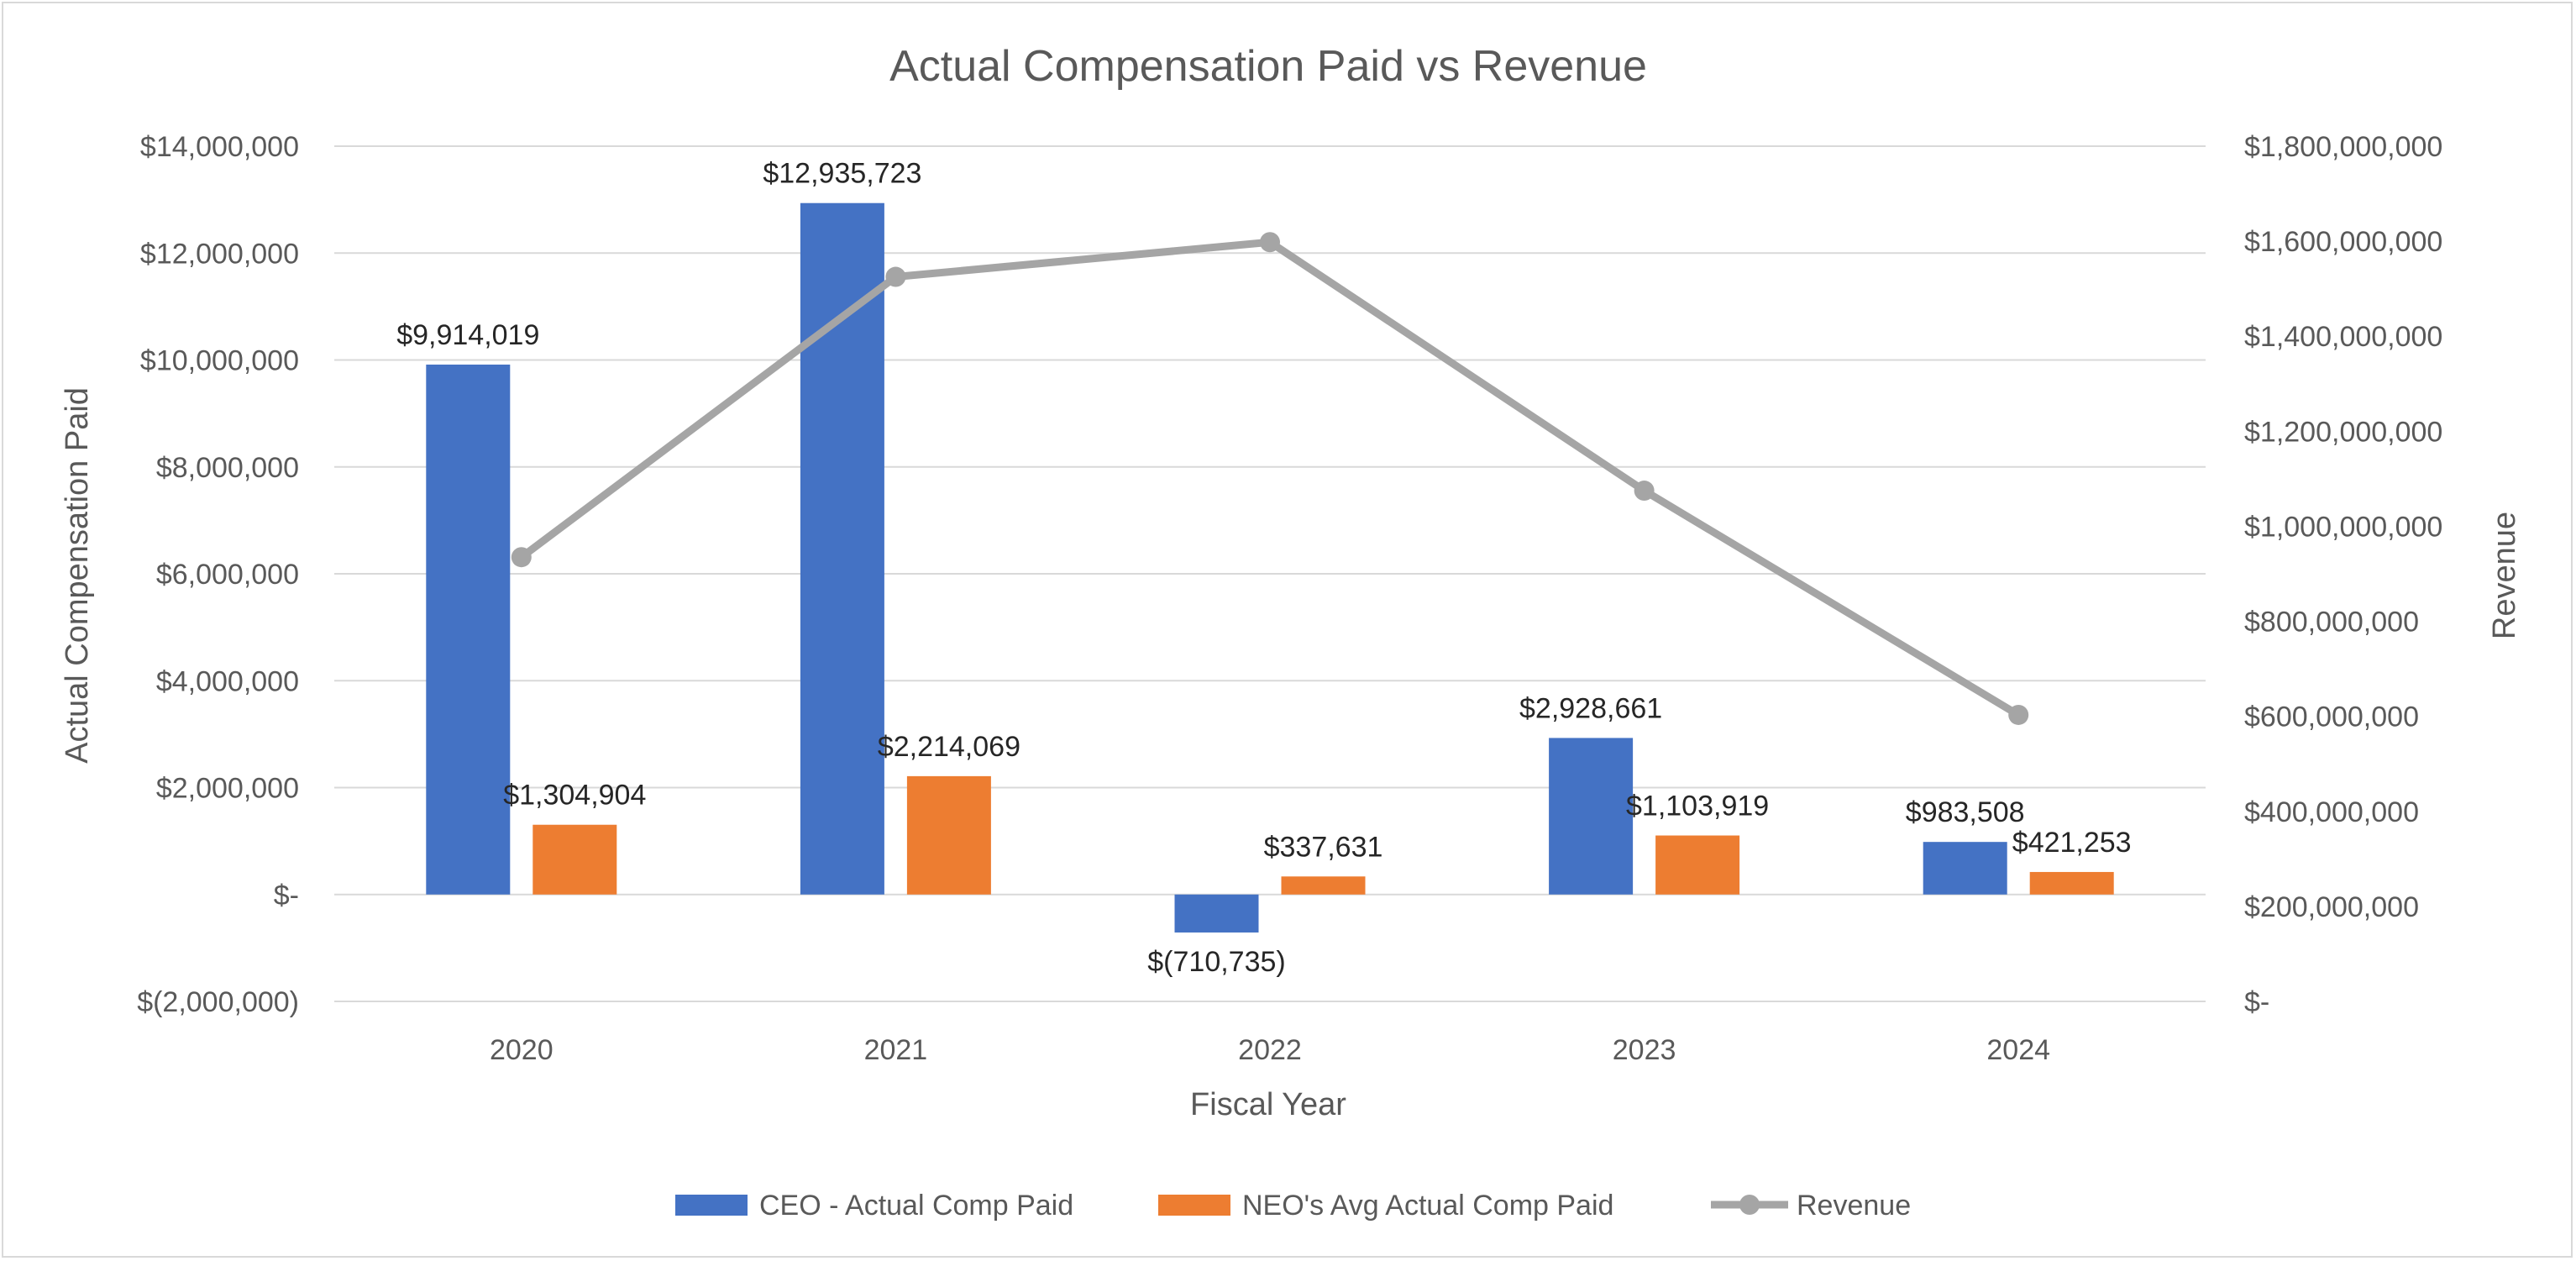  I want to click on x-tick-label: 2024, so click(2018, 1050).